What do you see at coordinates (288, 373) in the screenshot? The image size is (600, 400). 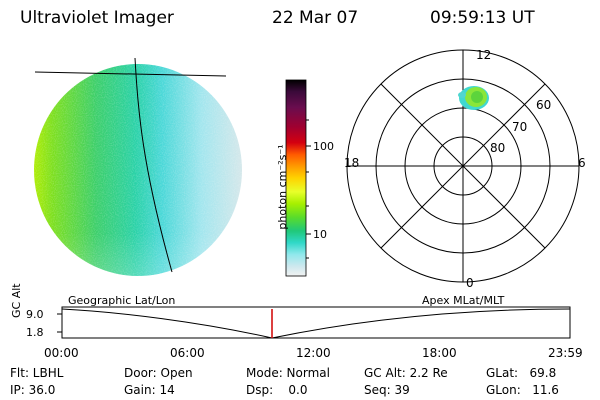 I see `mode-status: Mode: Normal` at bounding box center [288, 373].